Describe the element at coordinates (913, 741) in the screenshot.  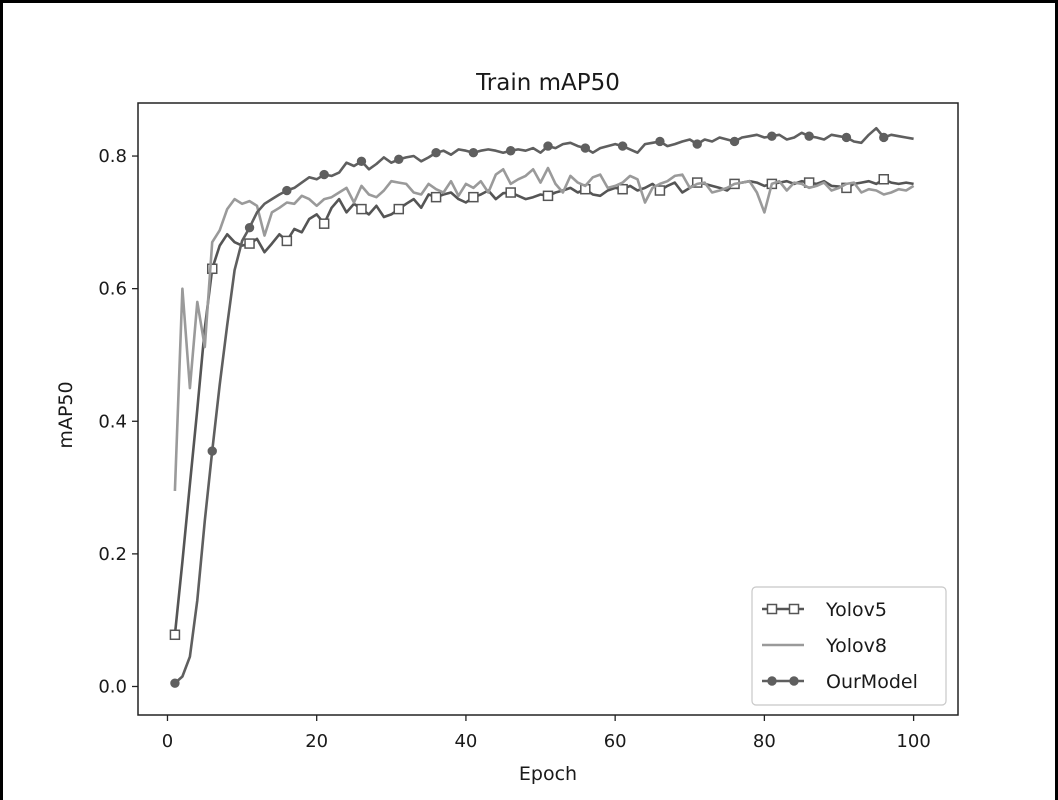
I see `x-tick-label-5: 100` at that location.